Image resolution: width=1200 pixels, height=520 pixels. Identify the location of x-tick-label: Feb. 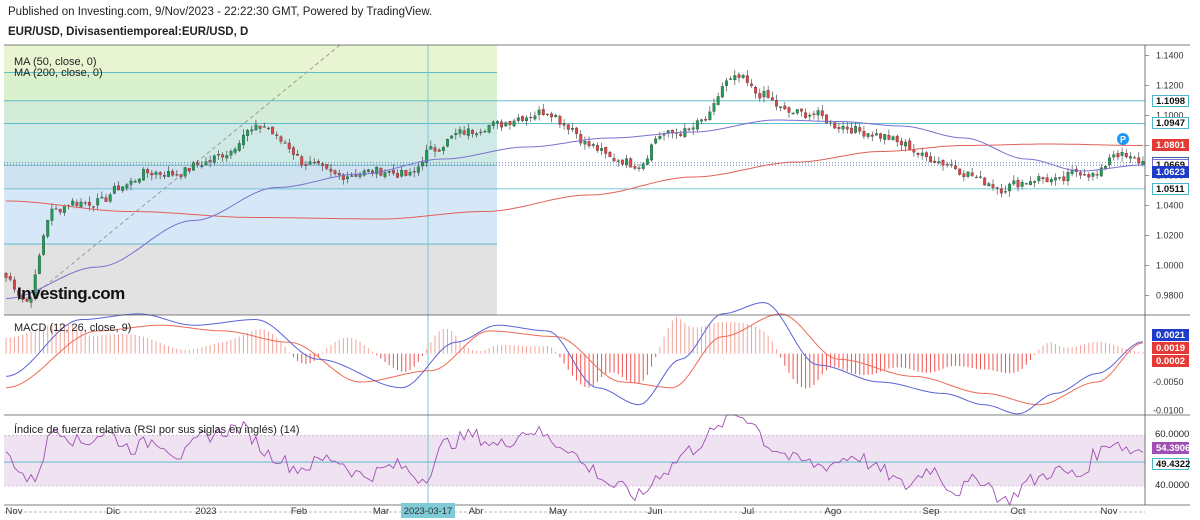
(299, 511).